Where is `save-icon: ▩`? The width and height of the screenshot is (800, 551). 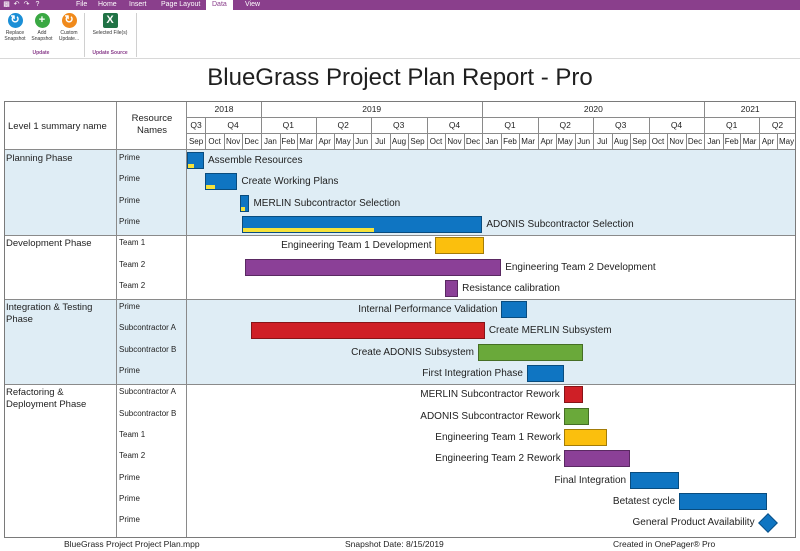 save-icon: ▩ is located at coordinates (6, 4).